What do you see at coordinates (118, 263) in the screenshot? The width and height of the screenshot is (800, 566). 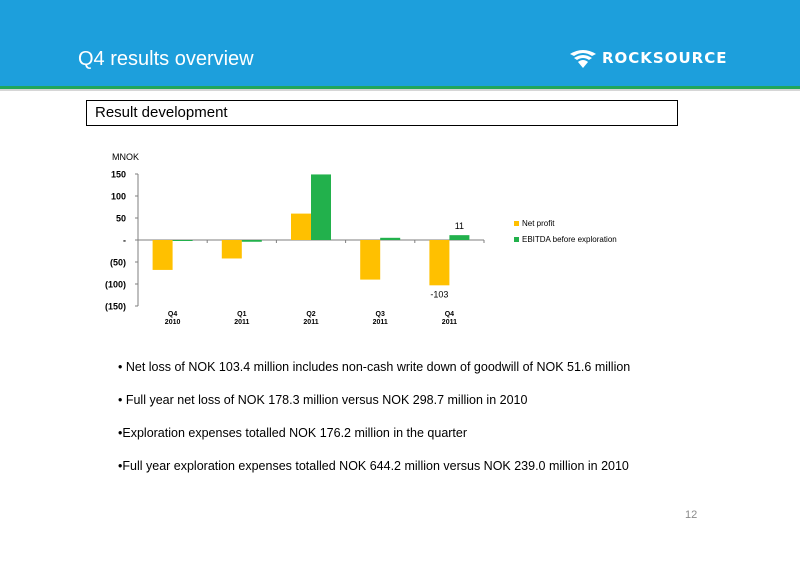 I see `y-tick-label: (50)` at bounding box center [118, 263].